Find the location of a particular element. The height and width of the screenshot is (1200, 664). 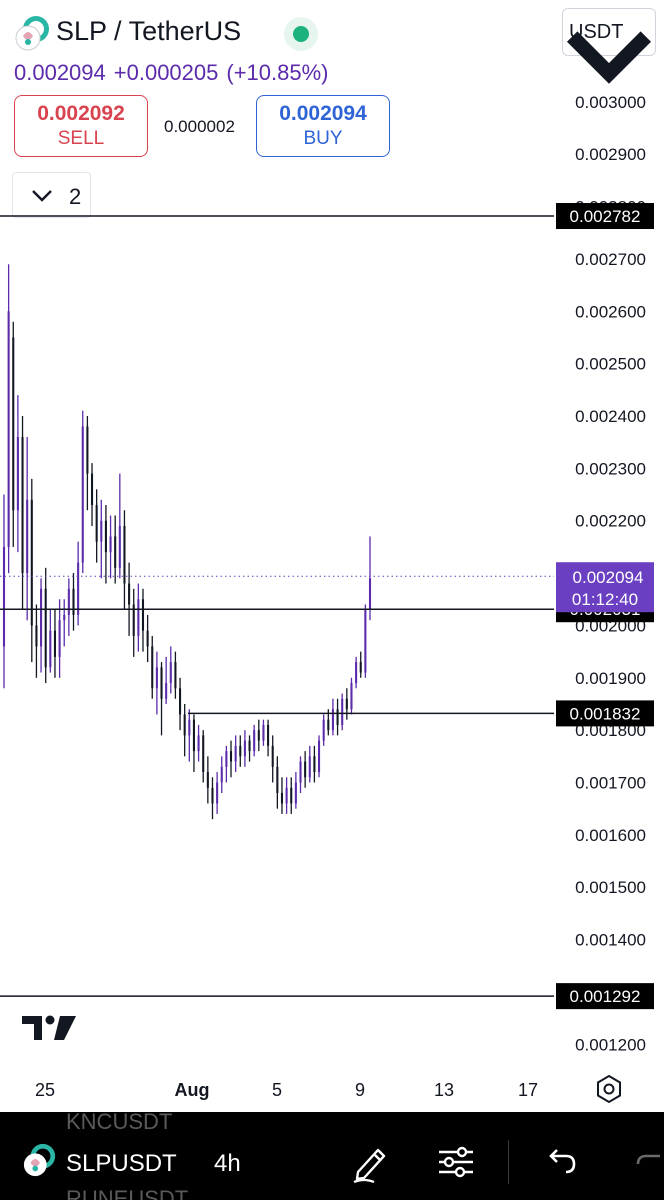

redo-icon is located at coordinates (649, 1159).